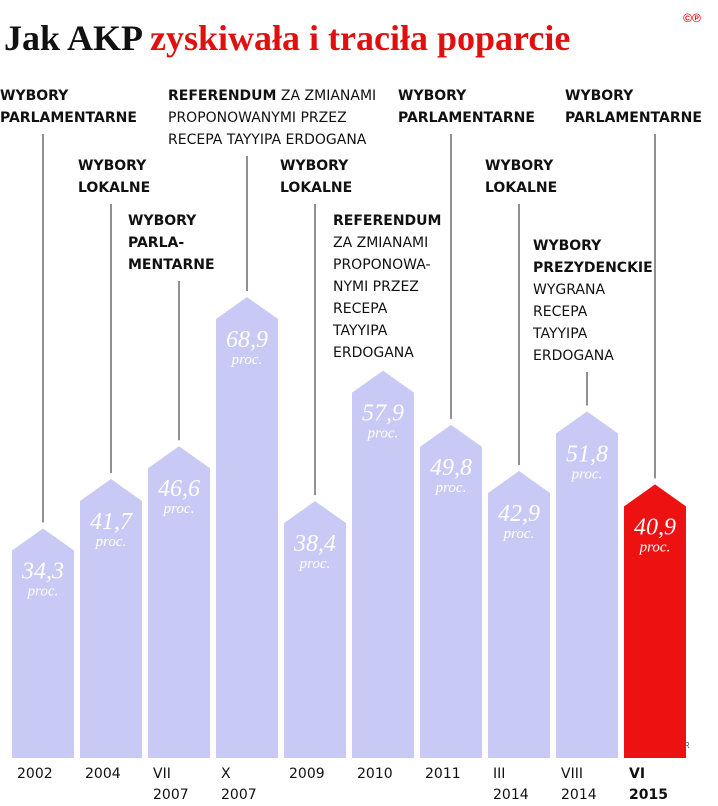 The image size is (718, 806). I want to click on value-label: 51,8, so click(587, 454).